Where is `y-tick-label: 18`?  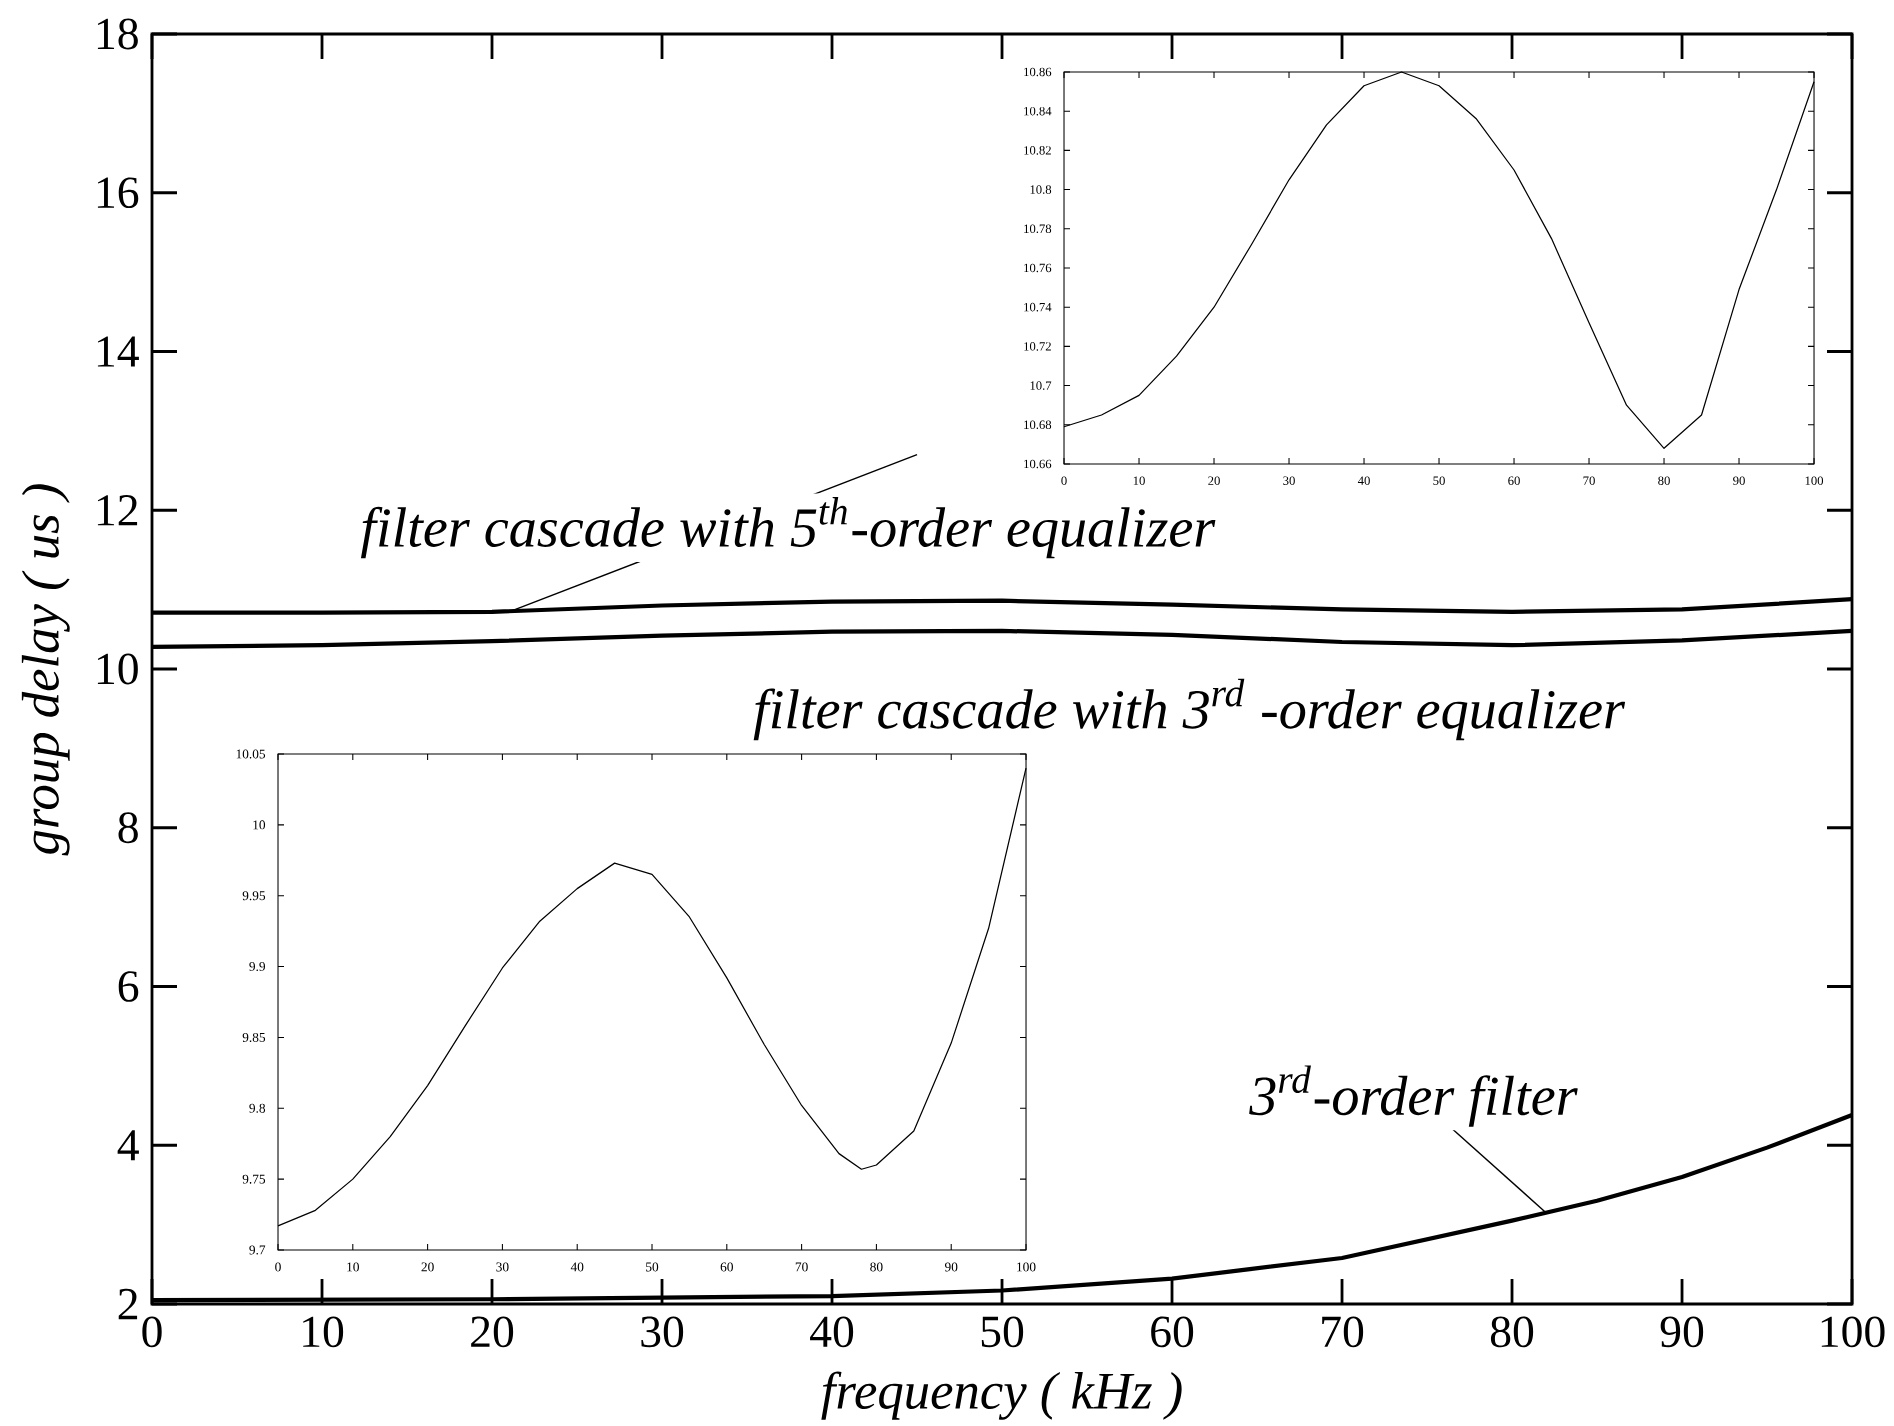 y-tick-label: 18 is located at coordinates (117, 34).